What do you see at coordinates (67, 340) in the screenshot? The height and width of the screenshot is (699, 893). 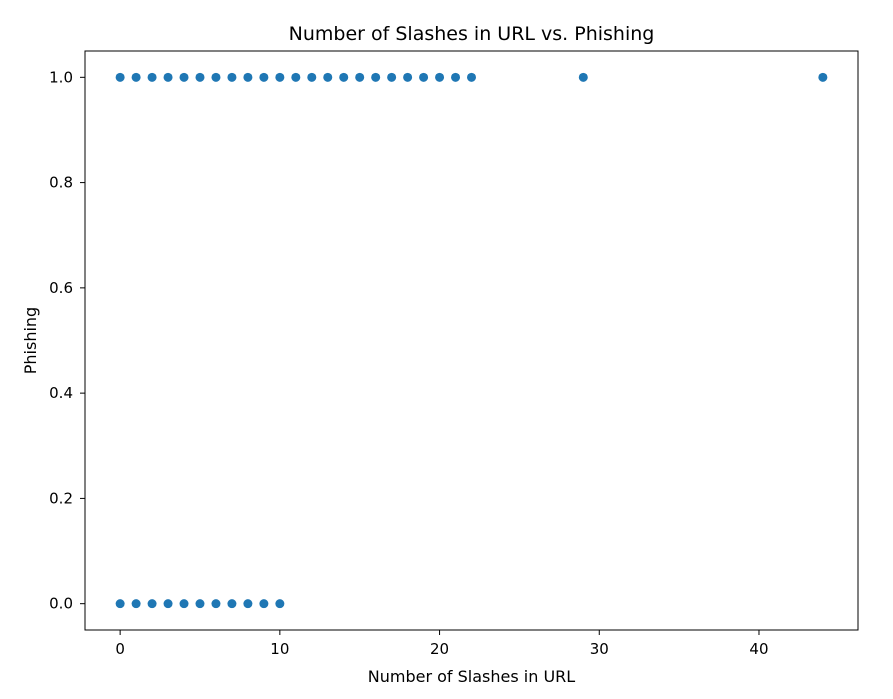 I see `y-axis-ticks: 0.0 0.2 0.4 0.6 0.8 1.0` at bounding box center [67, 340].